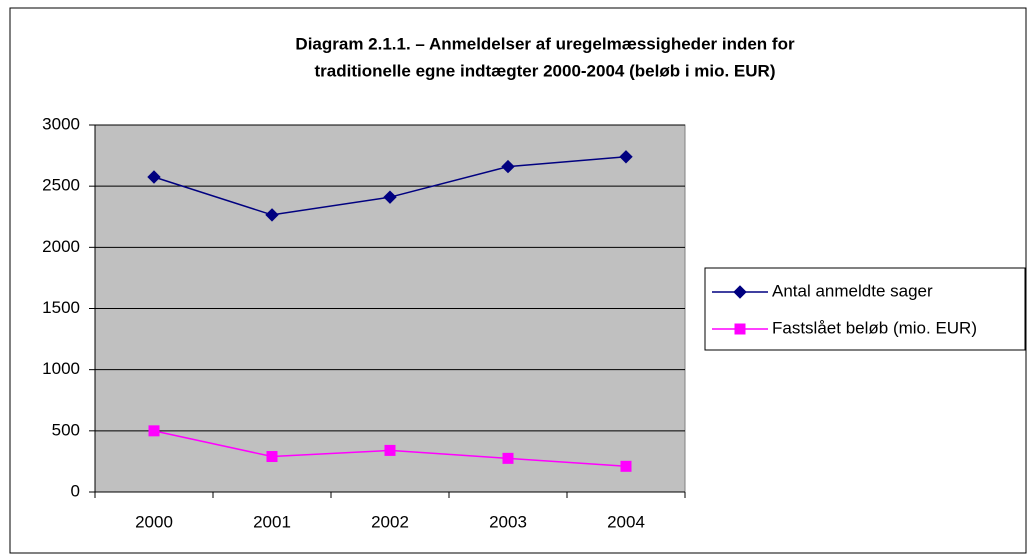 The width and height of the screenshot is (1029, 560). Describe the element at coordinates (272, 521) in the screenshot. I see `x-tick-label: 2001` at that location.